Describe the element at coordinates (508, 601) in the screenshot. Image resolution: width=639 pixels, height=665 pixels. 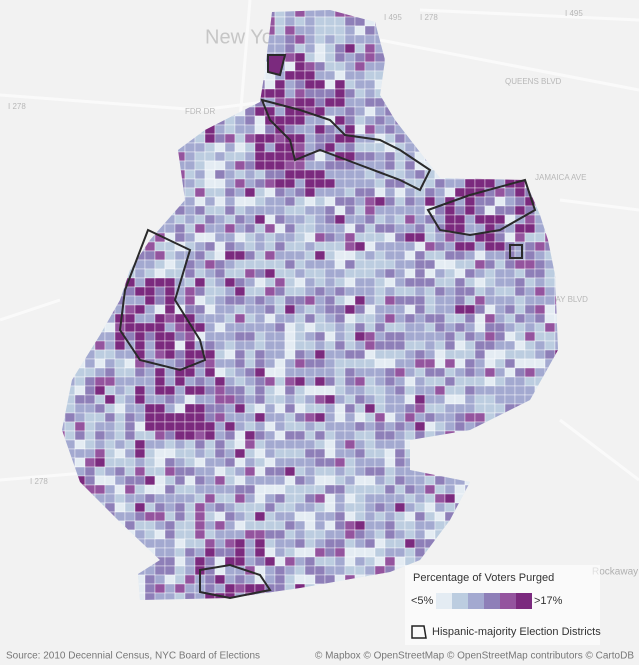
I see `legend-swatch` at that location.